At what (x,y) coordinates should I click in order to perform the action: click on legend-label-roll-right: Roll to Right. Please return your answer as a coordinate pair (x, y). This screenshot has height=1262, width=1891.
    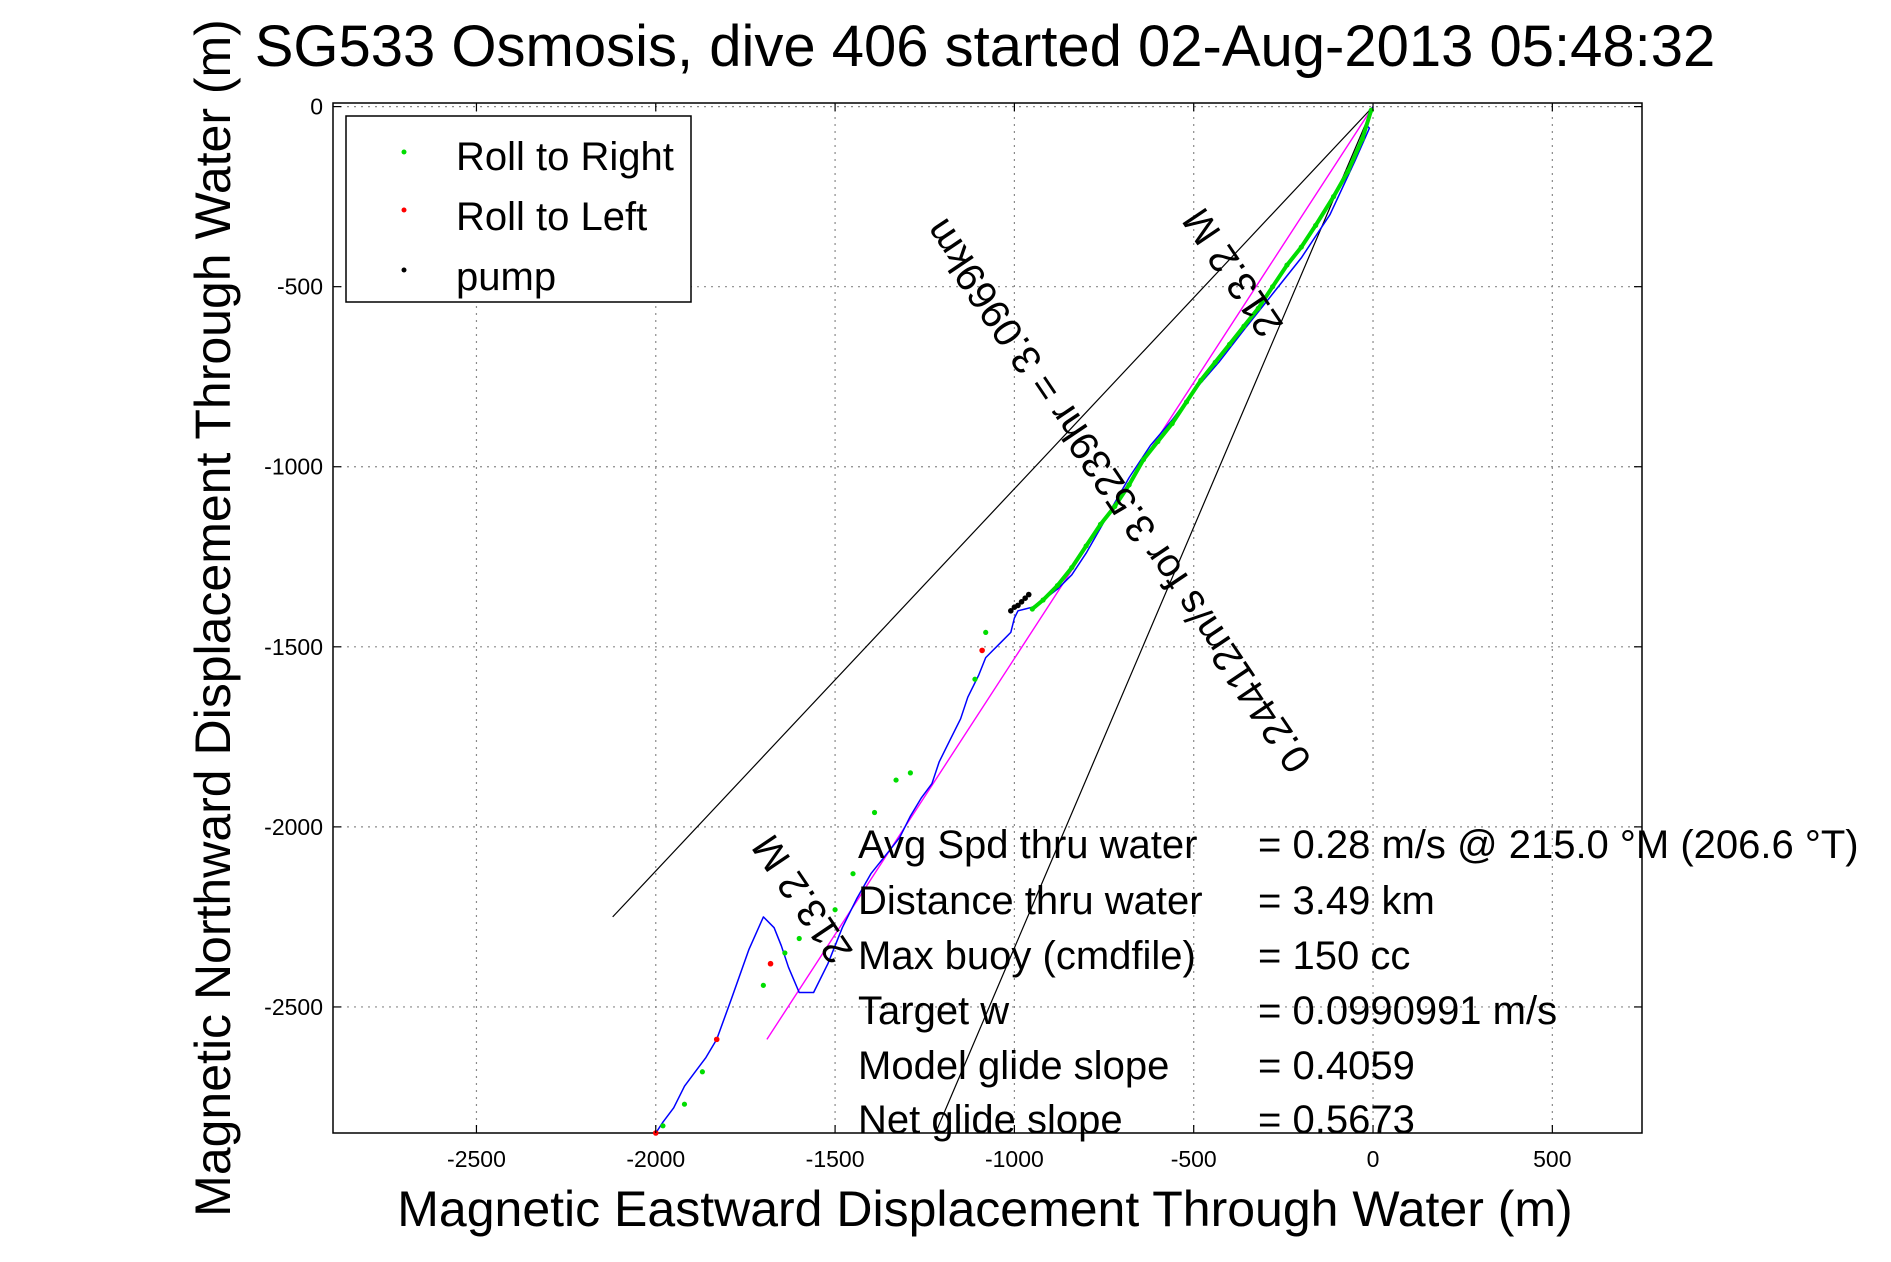
    Looking at the image, I should click on (565, 157).